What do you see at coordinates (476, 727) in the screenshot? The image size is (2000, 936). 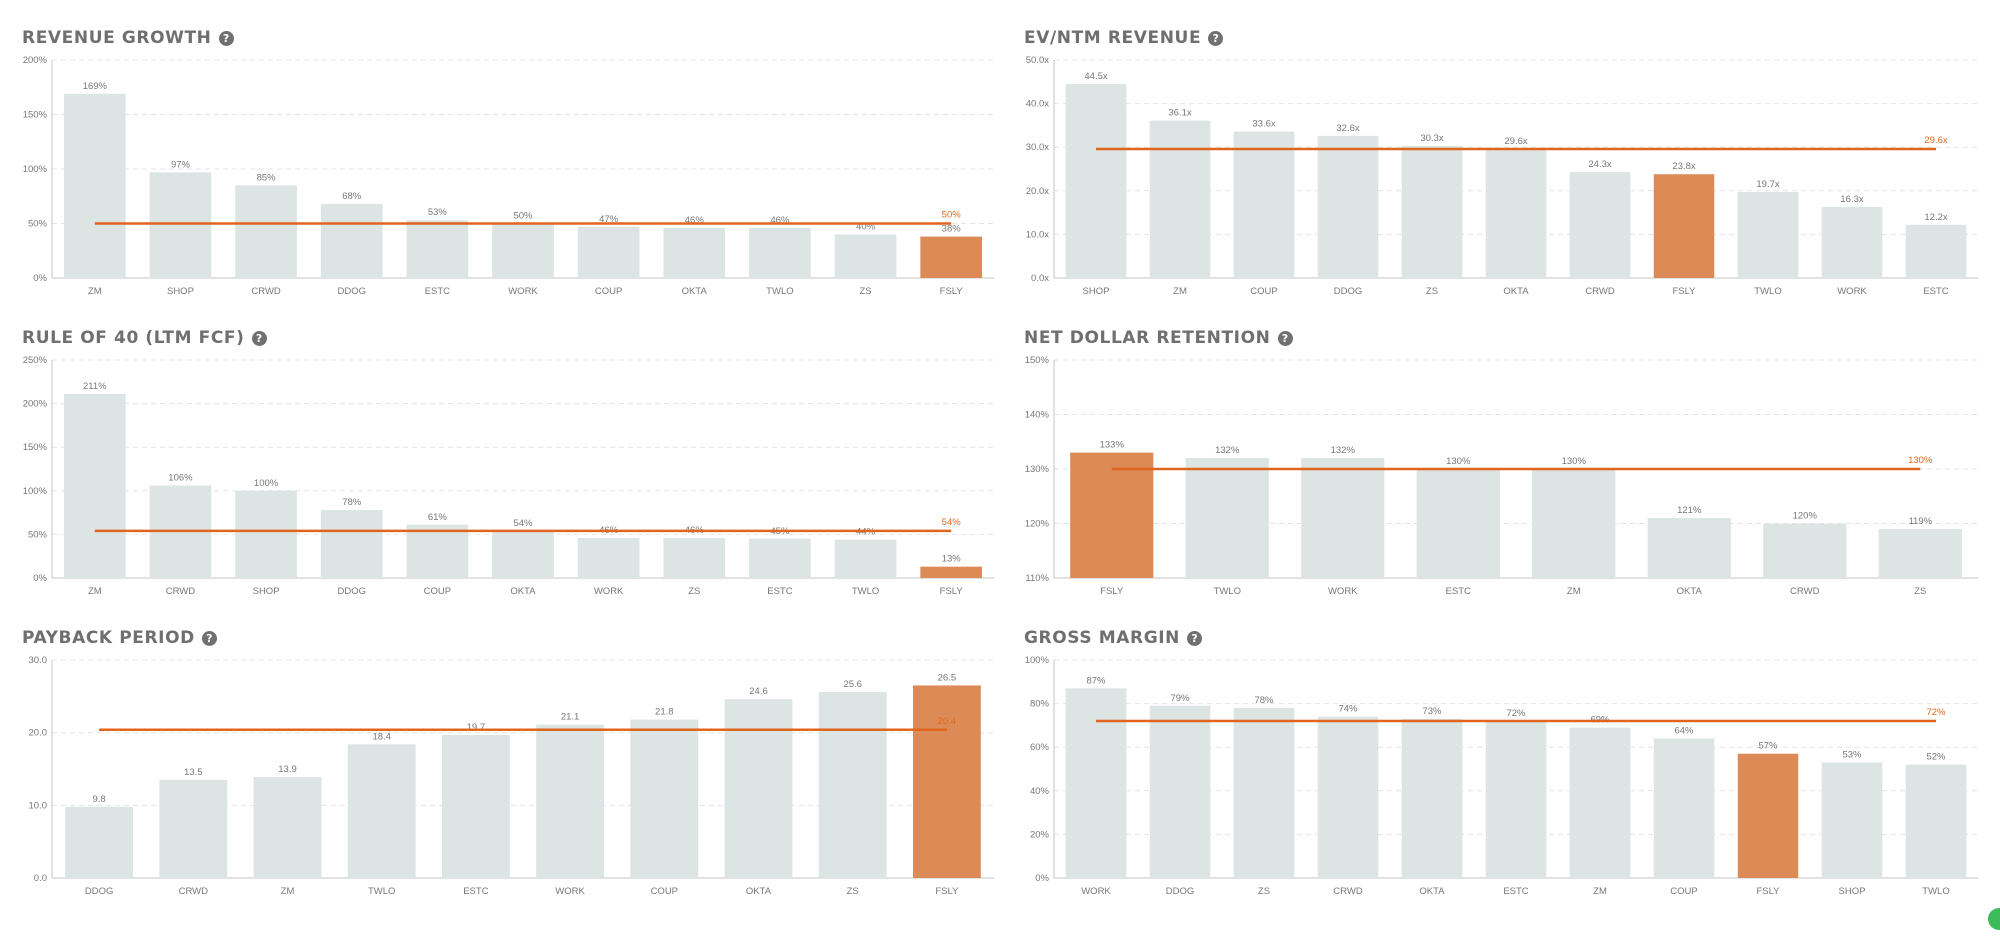 I see `data-label: 19.7` at bounding box center [476, 727].